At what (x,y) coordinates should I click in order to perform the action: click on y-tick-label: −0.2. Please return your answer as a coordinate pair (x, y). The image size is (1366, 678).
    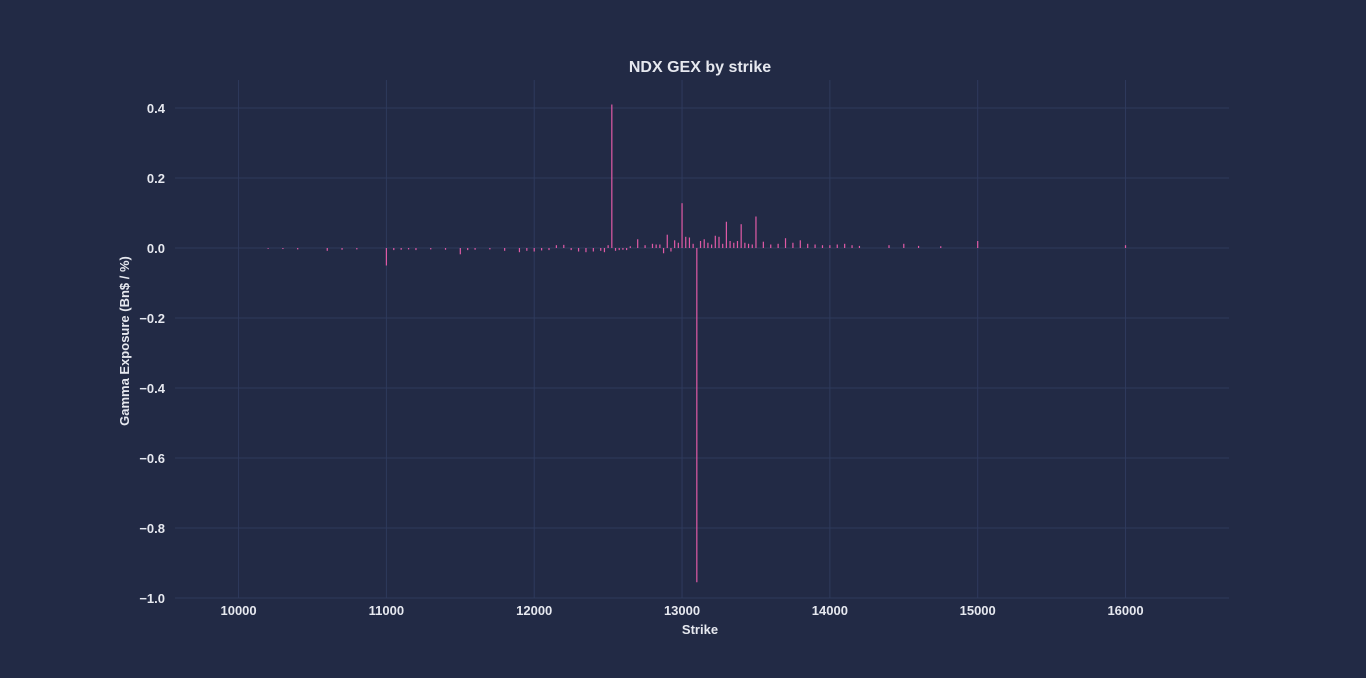
    Looking at the image, I should click on (152, 318).